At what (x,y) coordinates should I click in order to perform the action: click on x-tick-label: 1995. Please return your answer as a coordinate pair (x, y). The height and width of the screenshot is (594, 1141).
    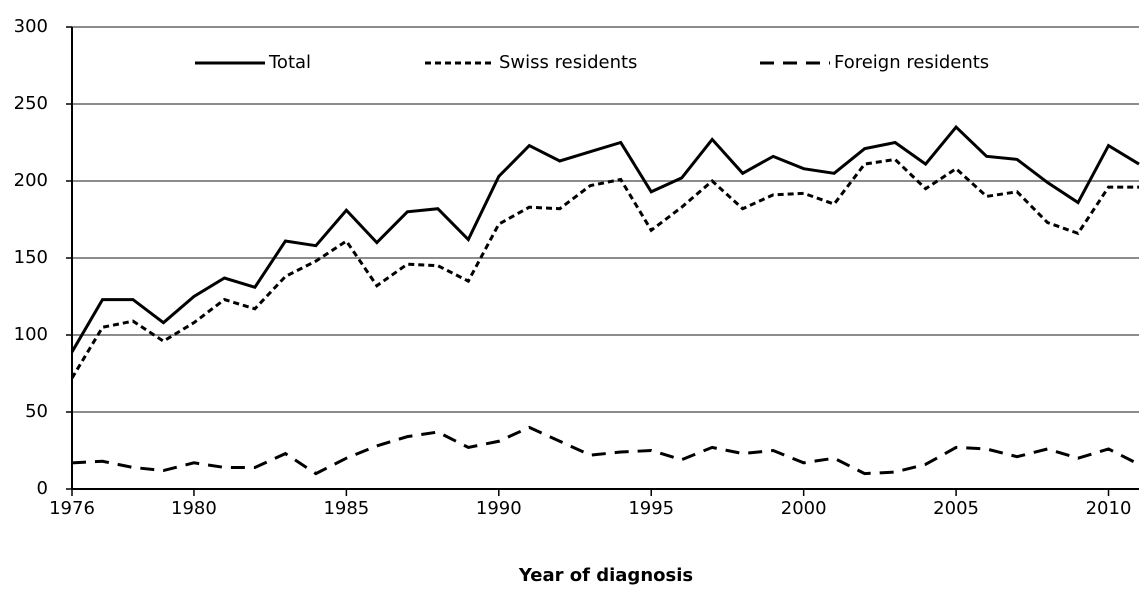
    Looking at the image, I should click on (651, 508).